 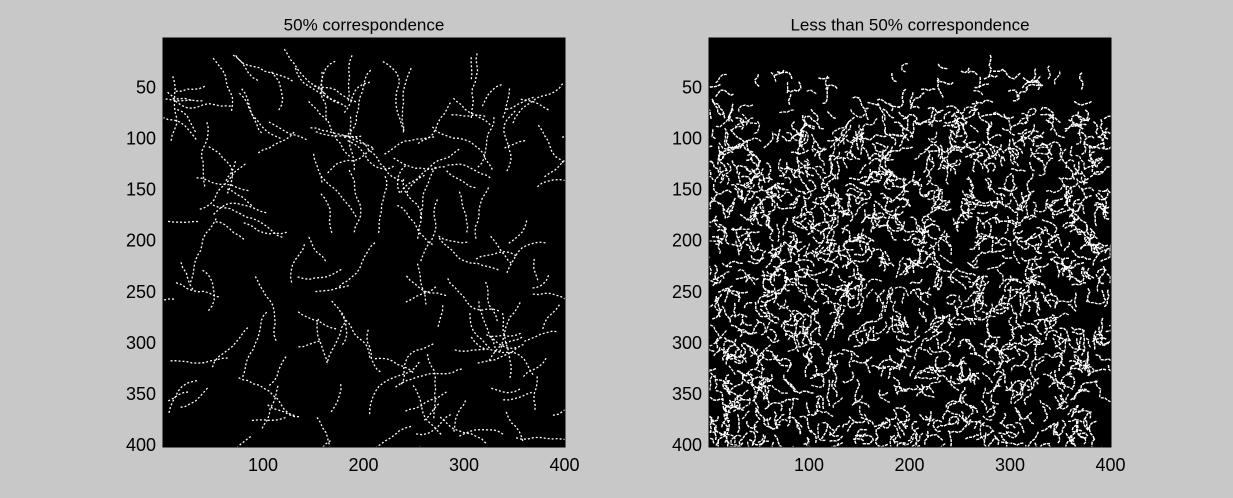 What do you see at coordinates (146, 87) in the screenshot?
I see `y-tick-label: 50` at bounding box center [146, 87].